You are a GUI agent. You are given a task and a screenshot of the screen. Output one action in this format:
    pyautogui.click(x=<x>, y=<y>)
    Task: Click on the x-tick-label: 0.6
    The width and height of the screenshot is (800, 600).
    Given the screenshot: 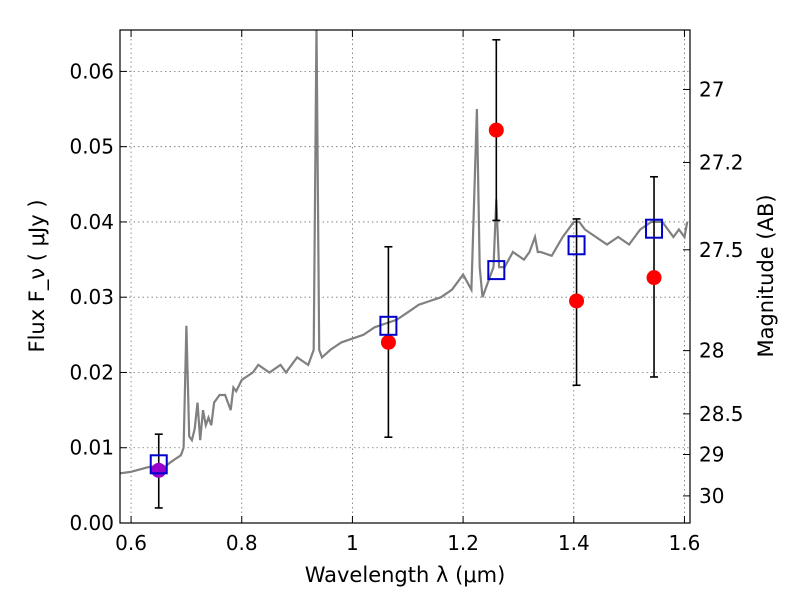 What is the action you would take?
    pyautogui.click(x=131, y=543)
    